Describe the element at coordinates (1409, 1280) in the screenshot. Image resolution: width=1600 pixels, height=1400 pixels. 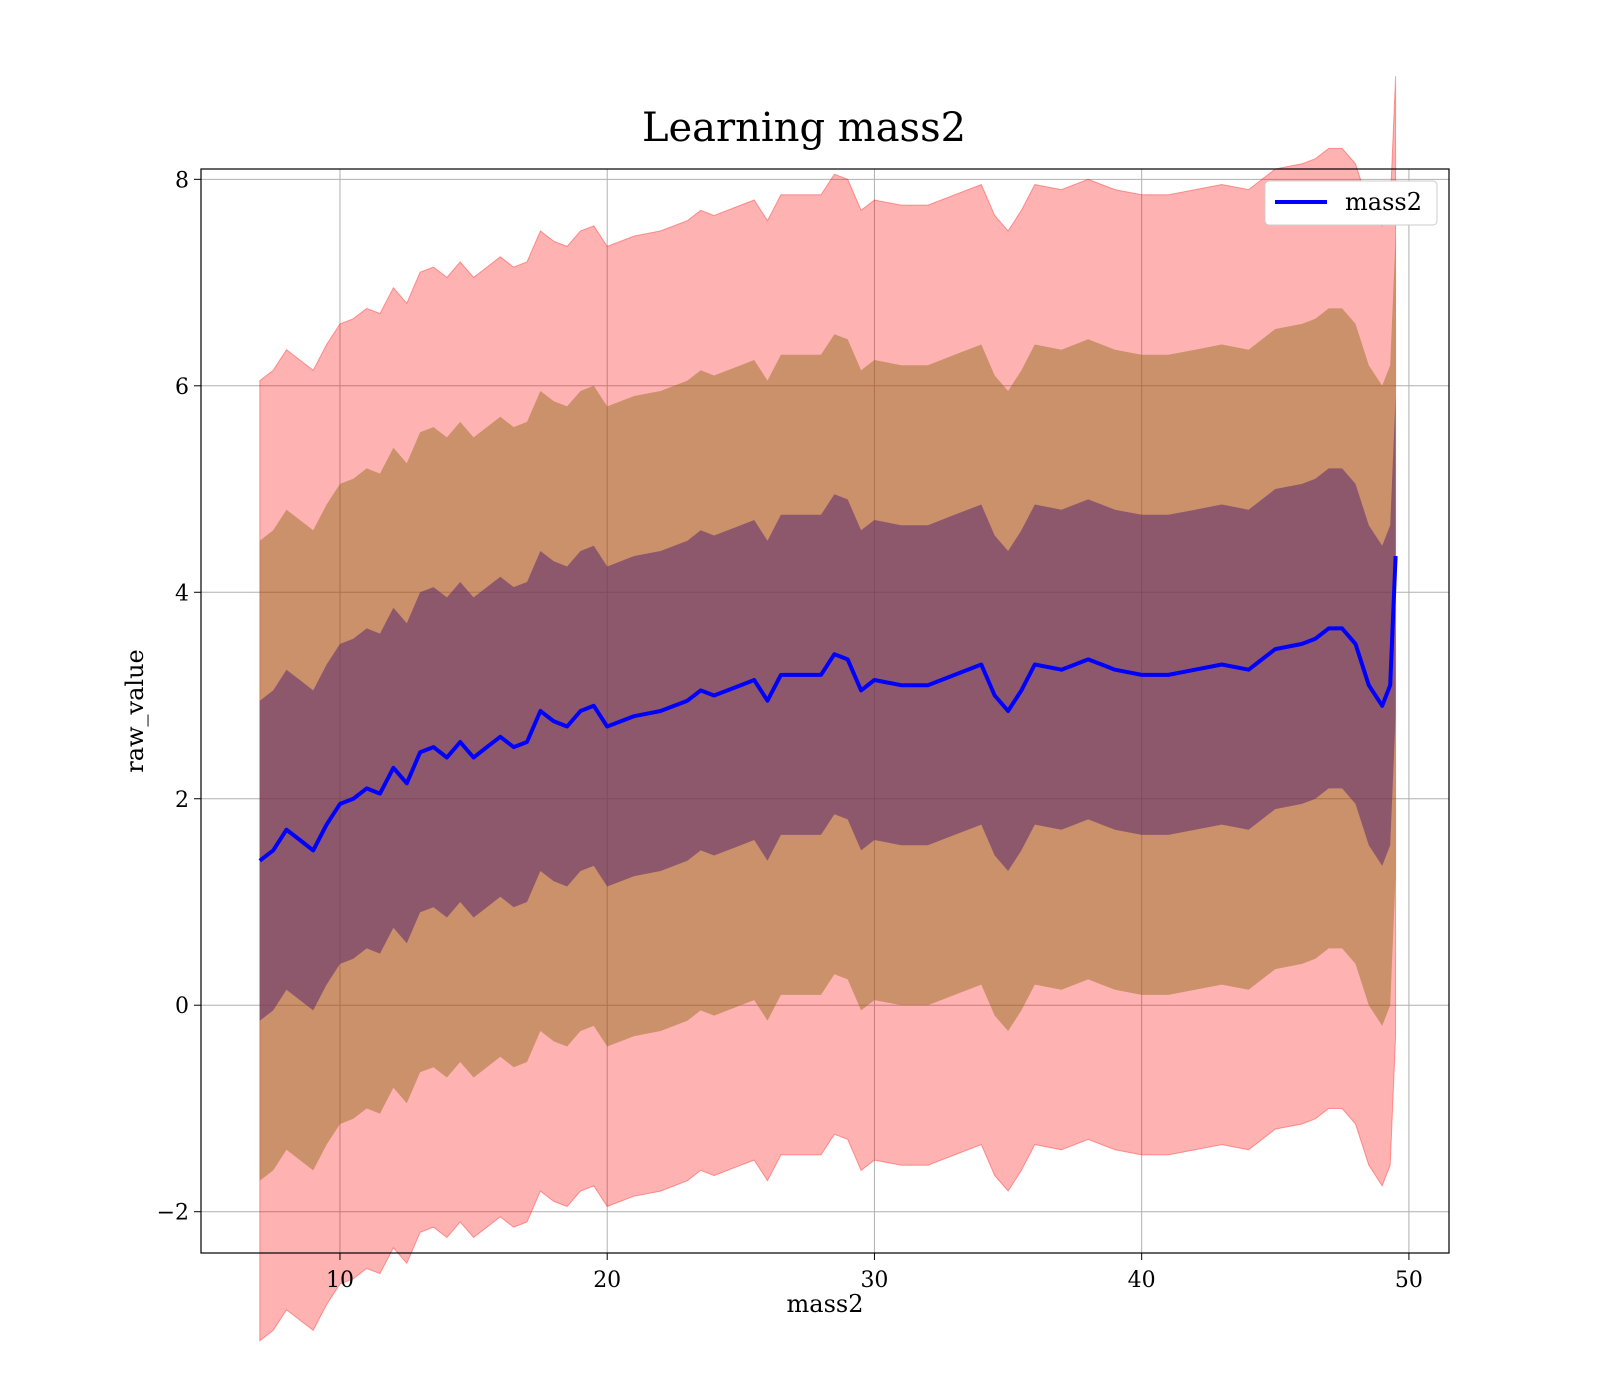
I see `x-tick-label: 50` at that location.